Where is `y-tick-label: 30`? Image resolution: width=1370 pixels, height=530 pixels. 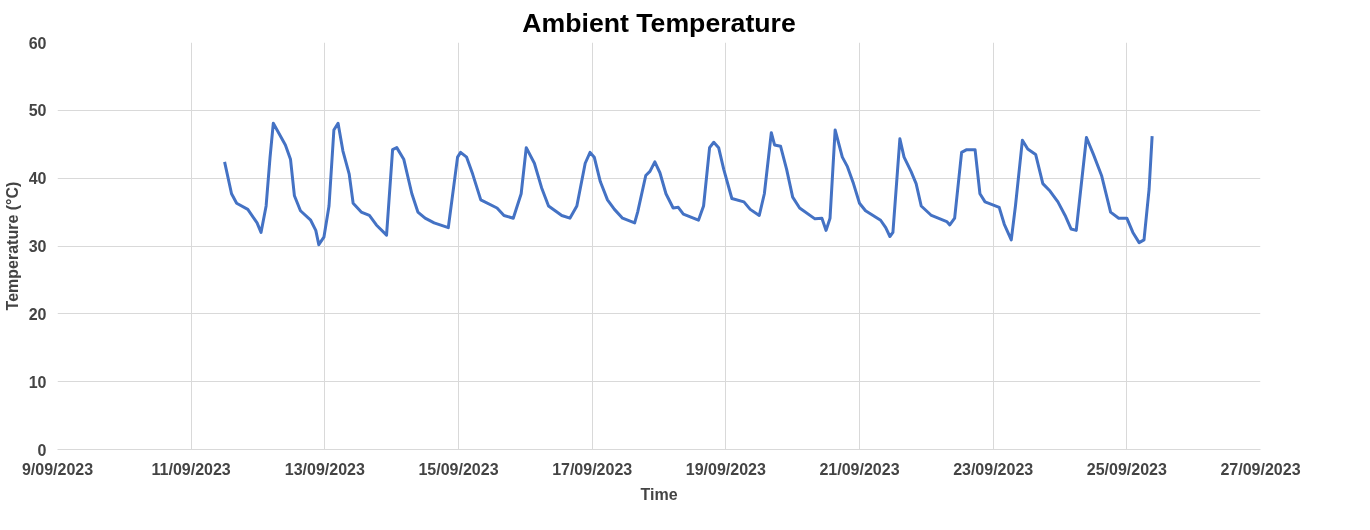 y-tick-label: 30 is located at coordinates (37, 246).